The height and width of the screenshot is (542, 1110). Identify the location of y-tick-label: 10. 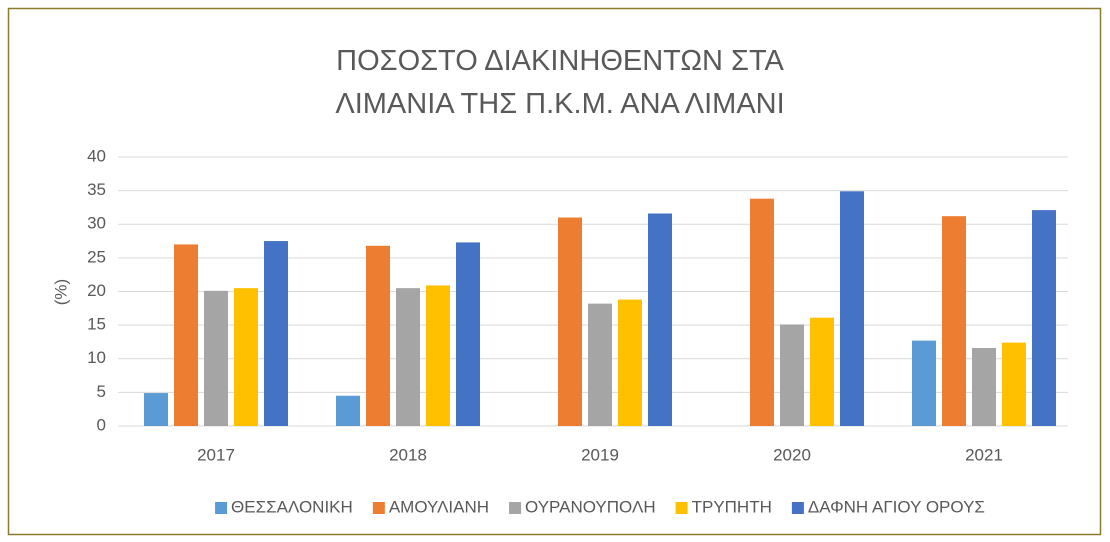
(96, 357).